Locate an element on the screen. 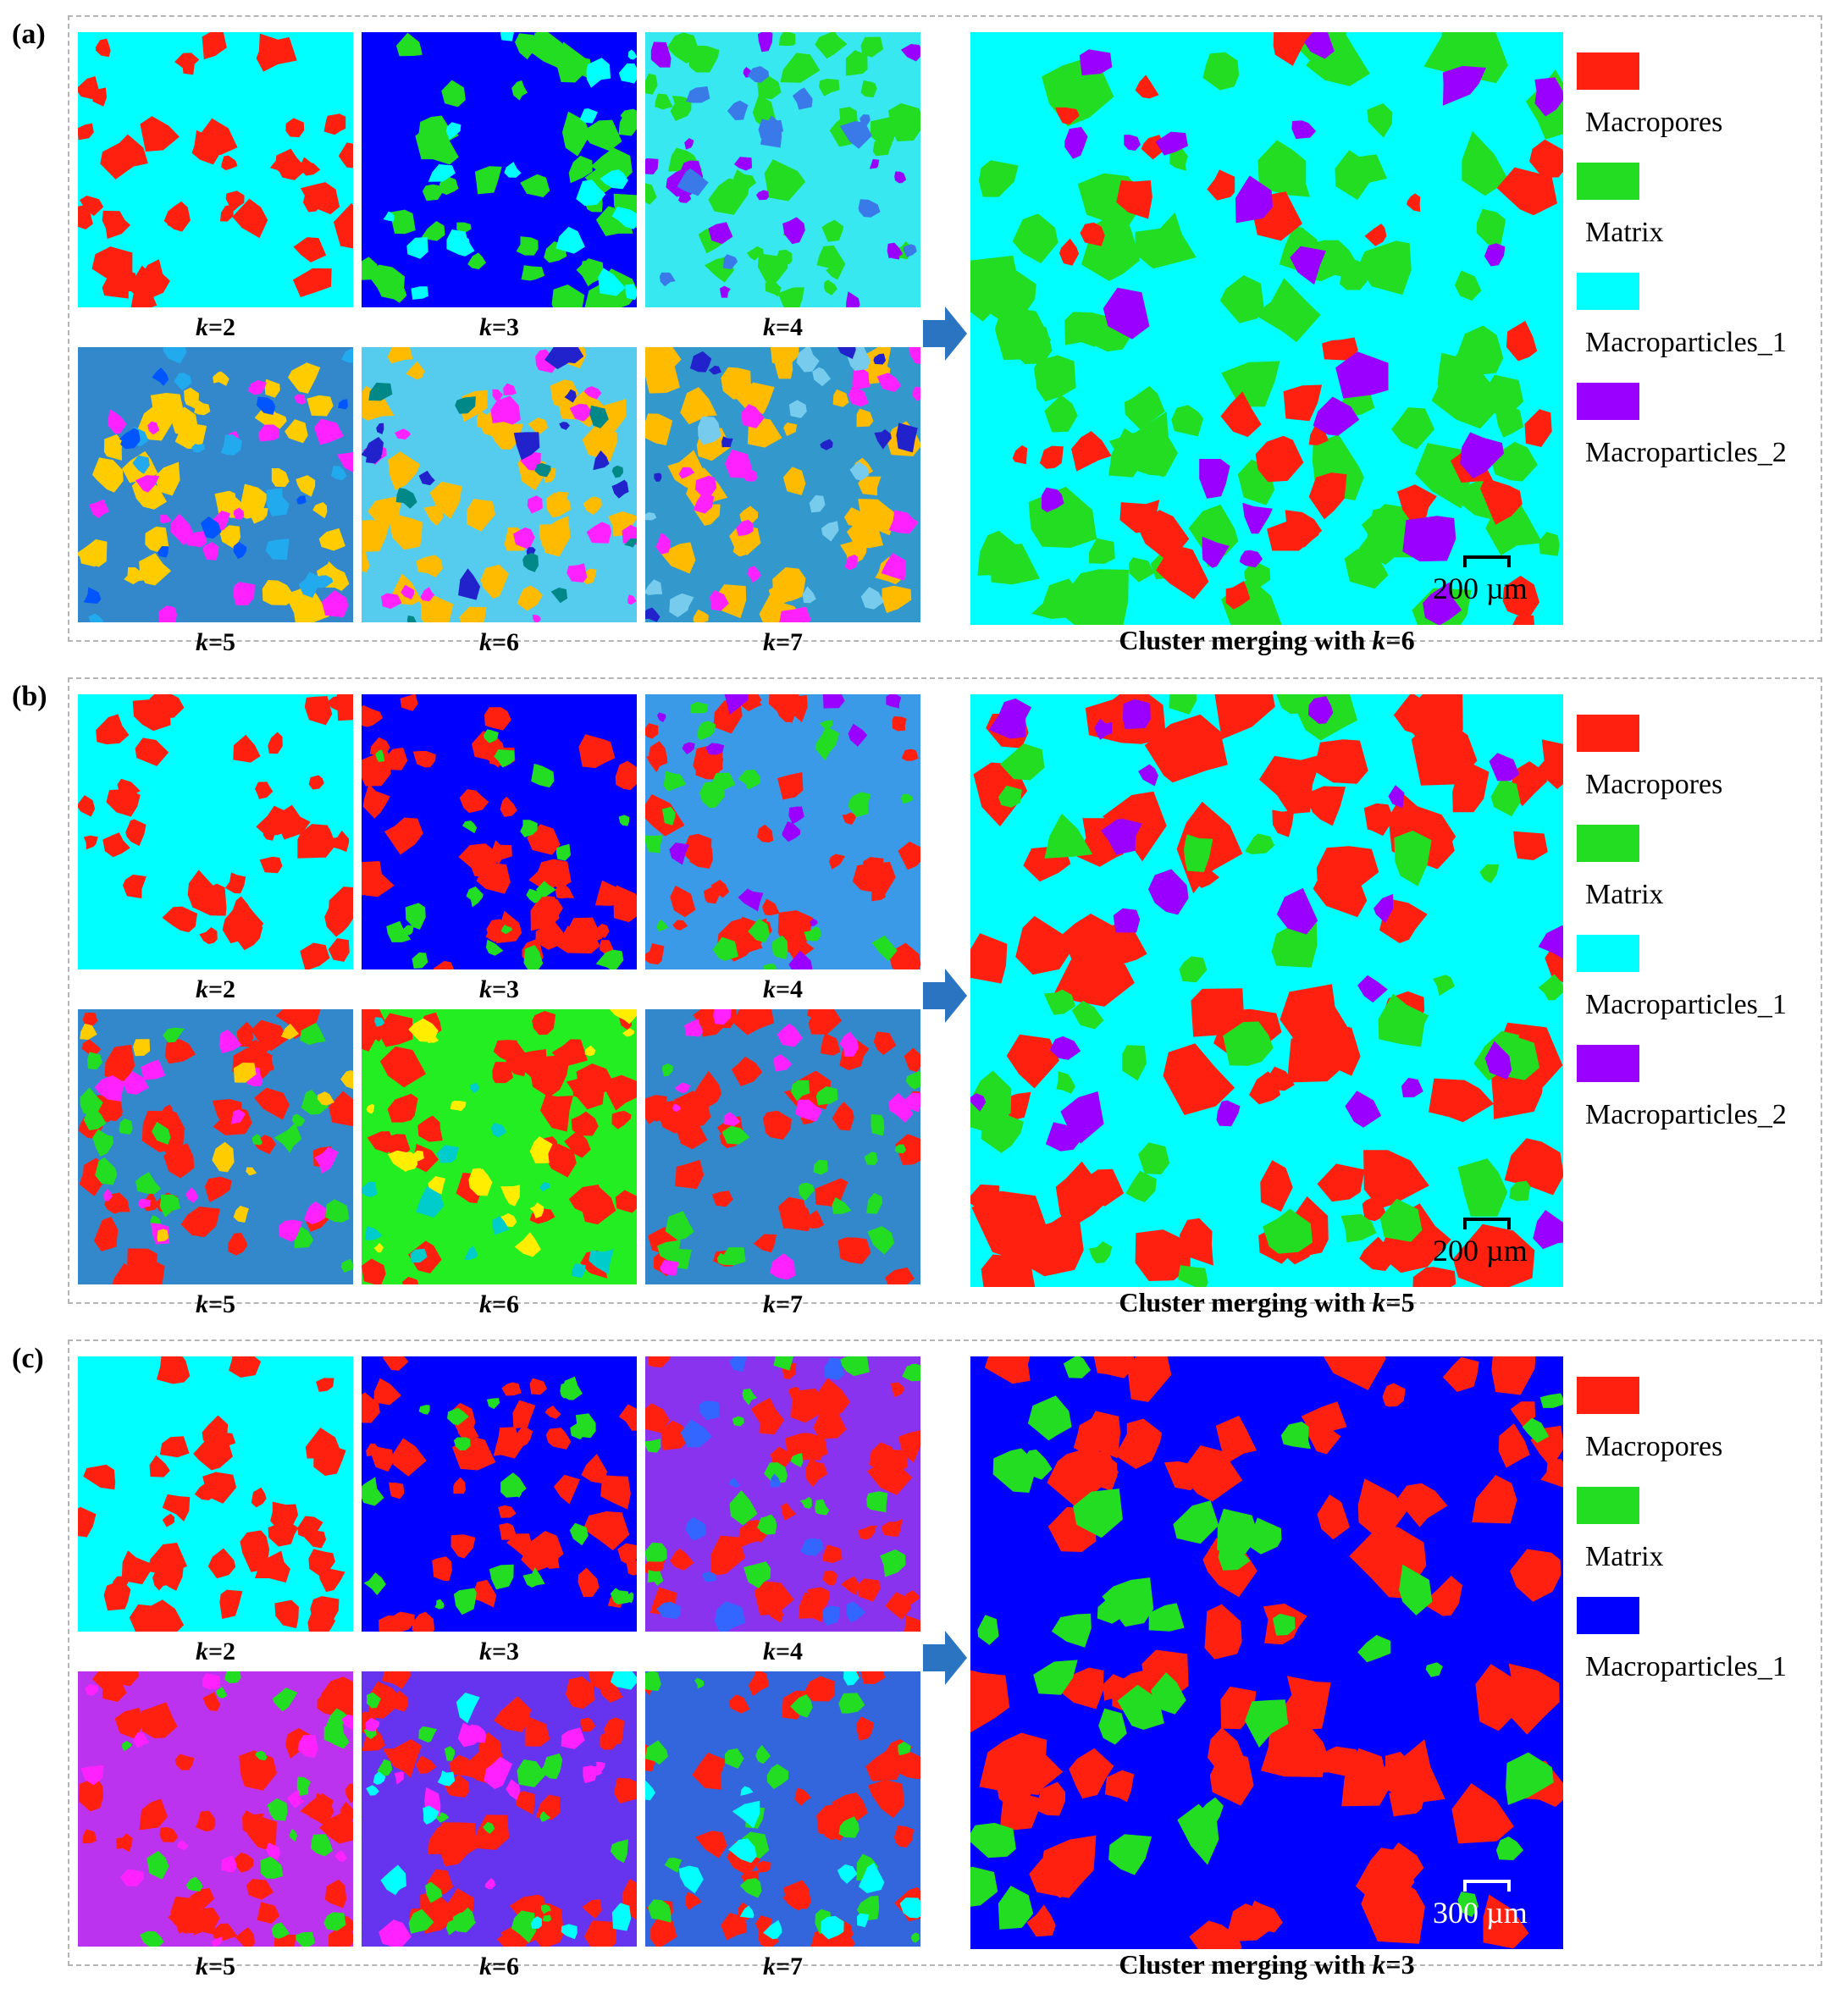  label-part: 2 is located at coordinates (229, 1651).